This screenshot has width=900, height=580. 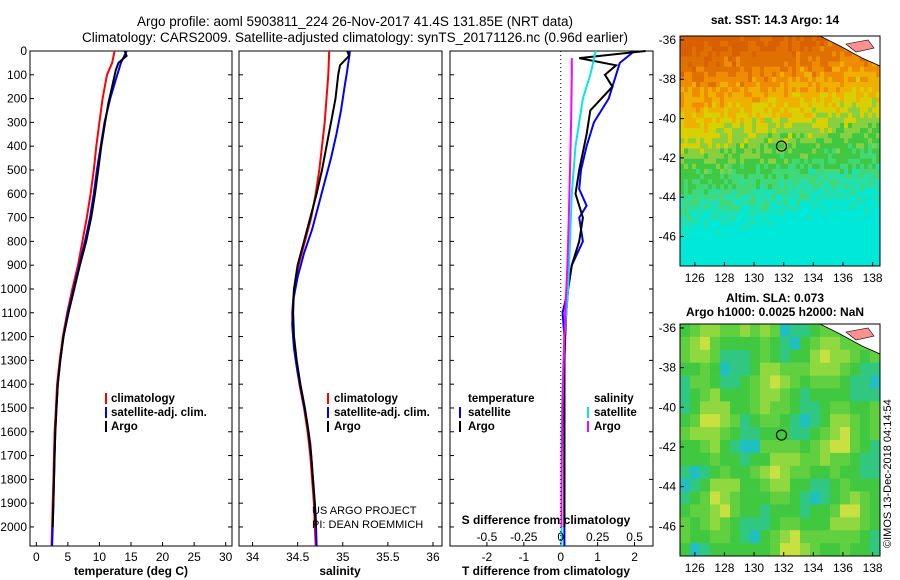 What do you see at coordinates (780, 151) in the screenshot?
I see `map-frame` at bounding box center [780, 151].